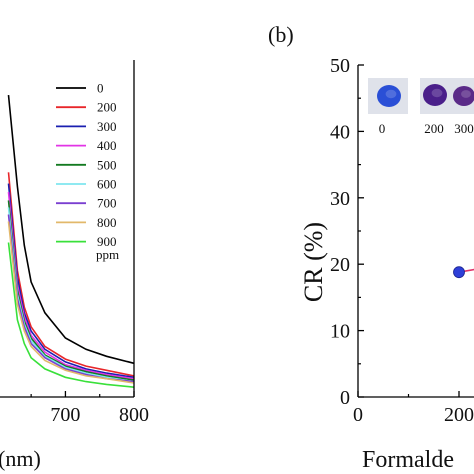 Image resolution: width=474 pixels, height=474 pixels. I want to click on panel-b-x-ticks: 0 200, so click(413, 408).